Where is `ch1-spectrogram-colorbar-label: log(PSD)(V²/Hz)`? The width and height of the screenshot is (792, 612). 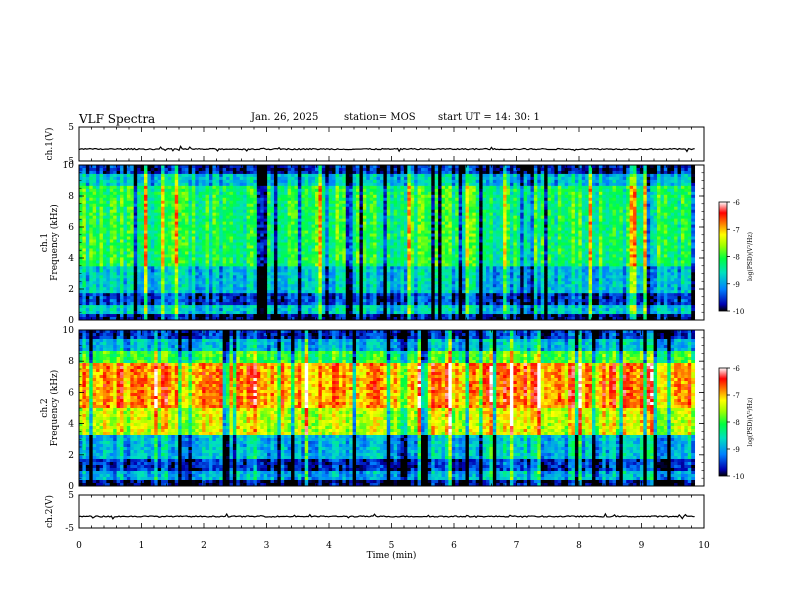 ch1-spectrogram-colorbar-label: log(PSD)(V²/Hz) is located at coordinates (750, 256).